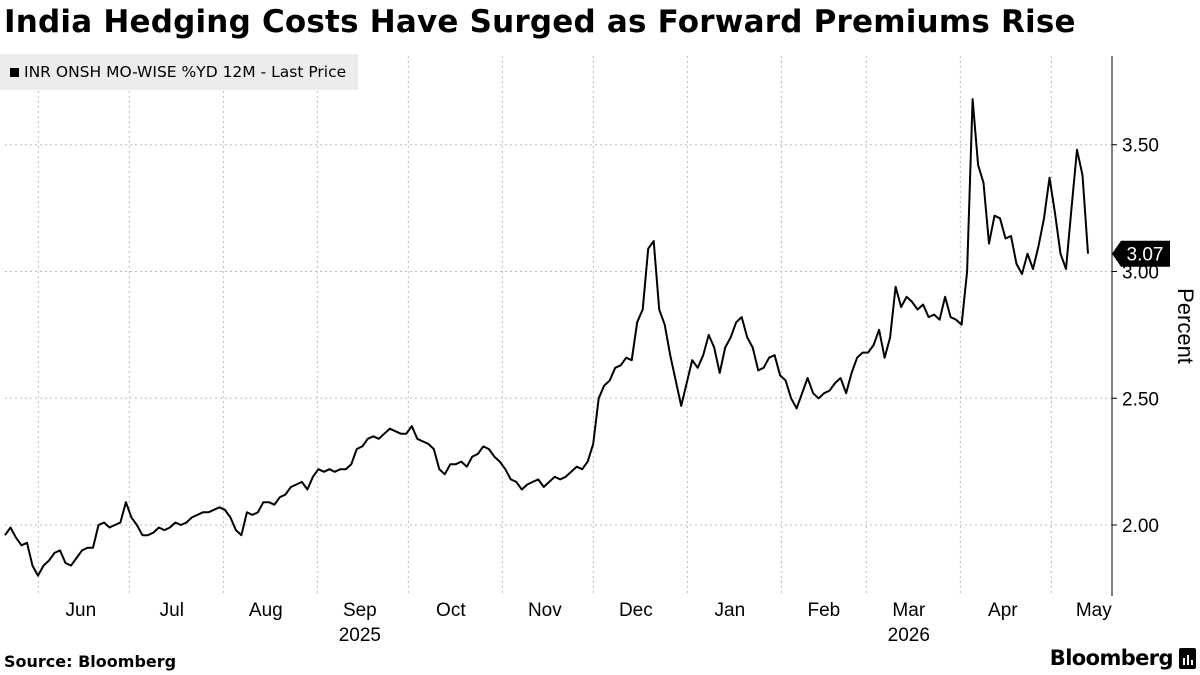 The image size is (1200, 675). Describe the element at coordinates (90, 661) in the screenshot. I see `source-note: Source: Bloomberg` at that location.